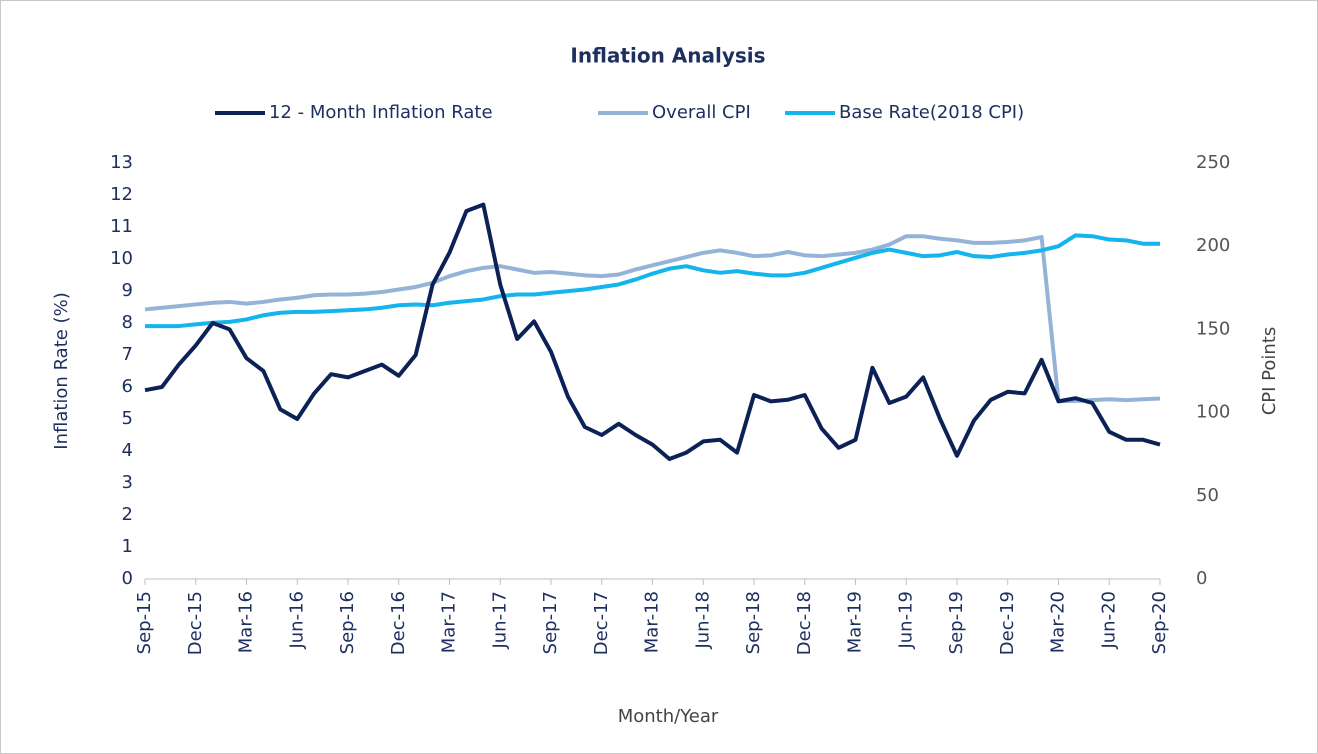 This screenshot has width=1318, height=754. Describe the element at coordinates (652, 622) in the screenshot. I see `x-tick-label: Mar-18` at that location.